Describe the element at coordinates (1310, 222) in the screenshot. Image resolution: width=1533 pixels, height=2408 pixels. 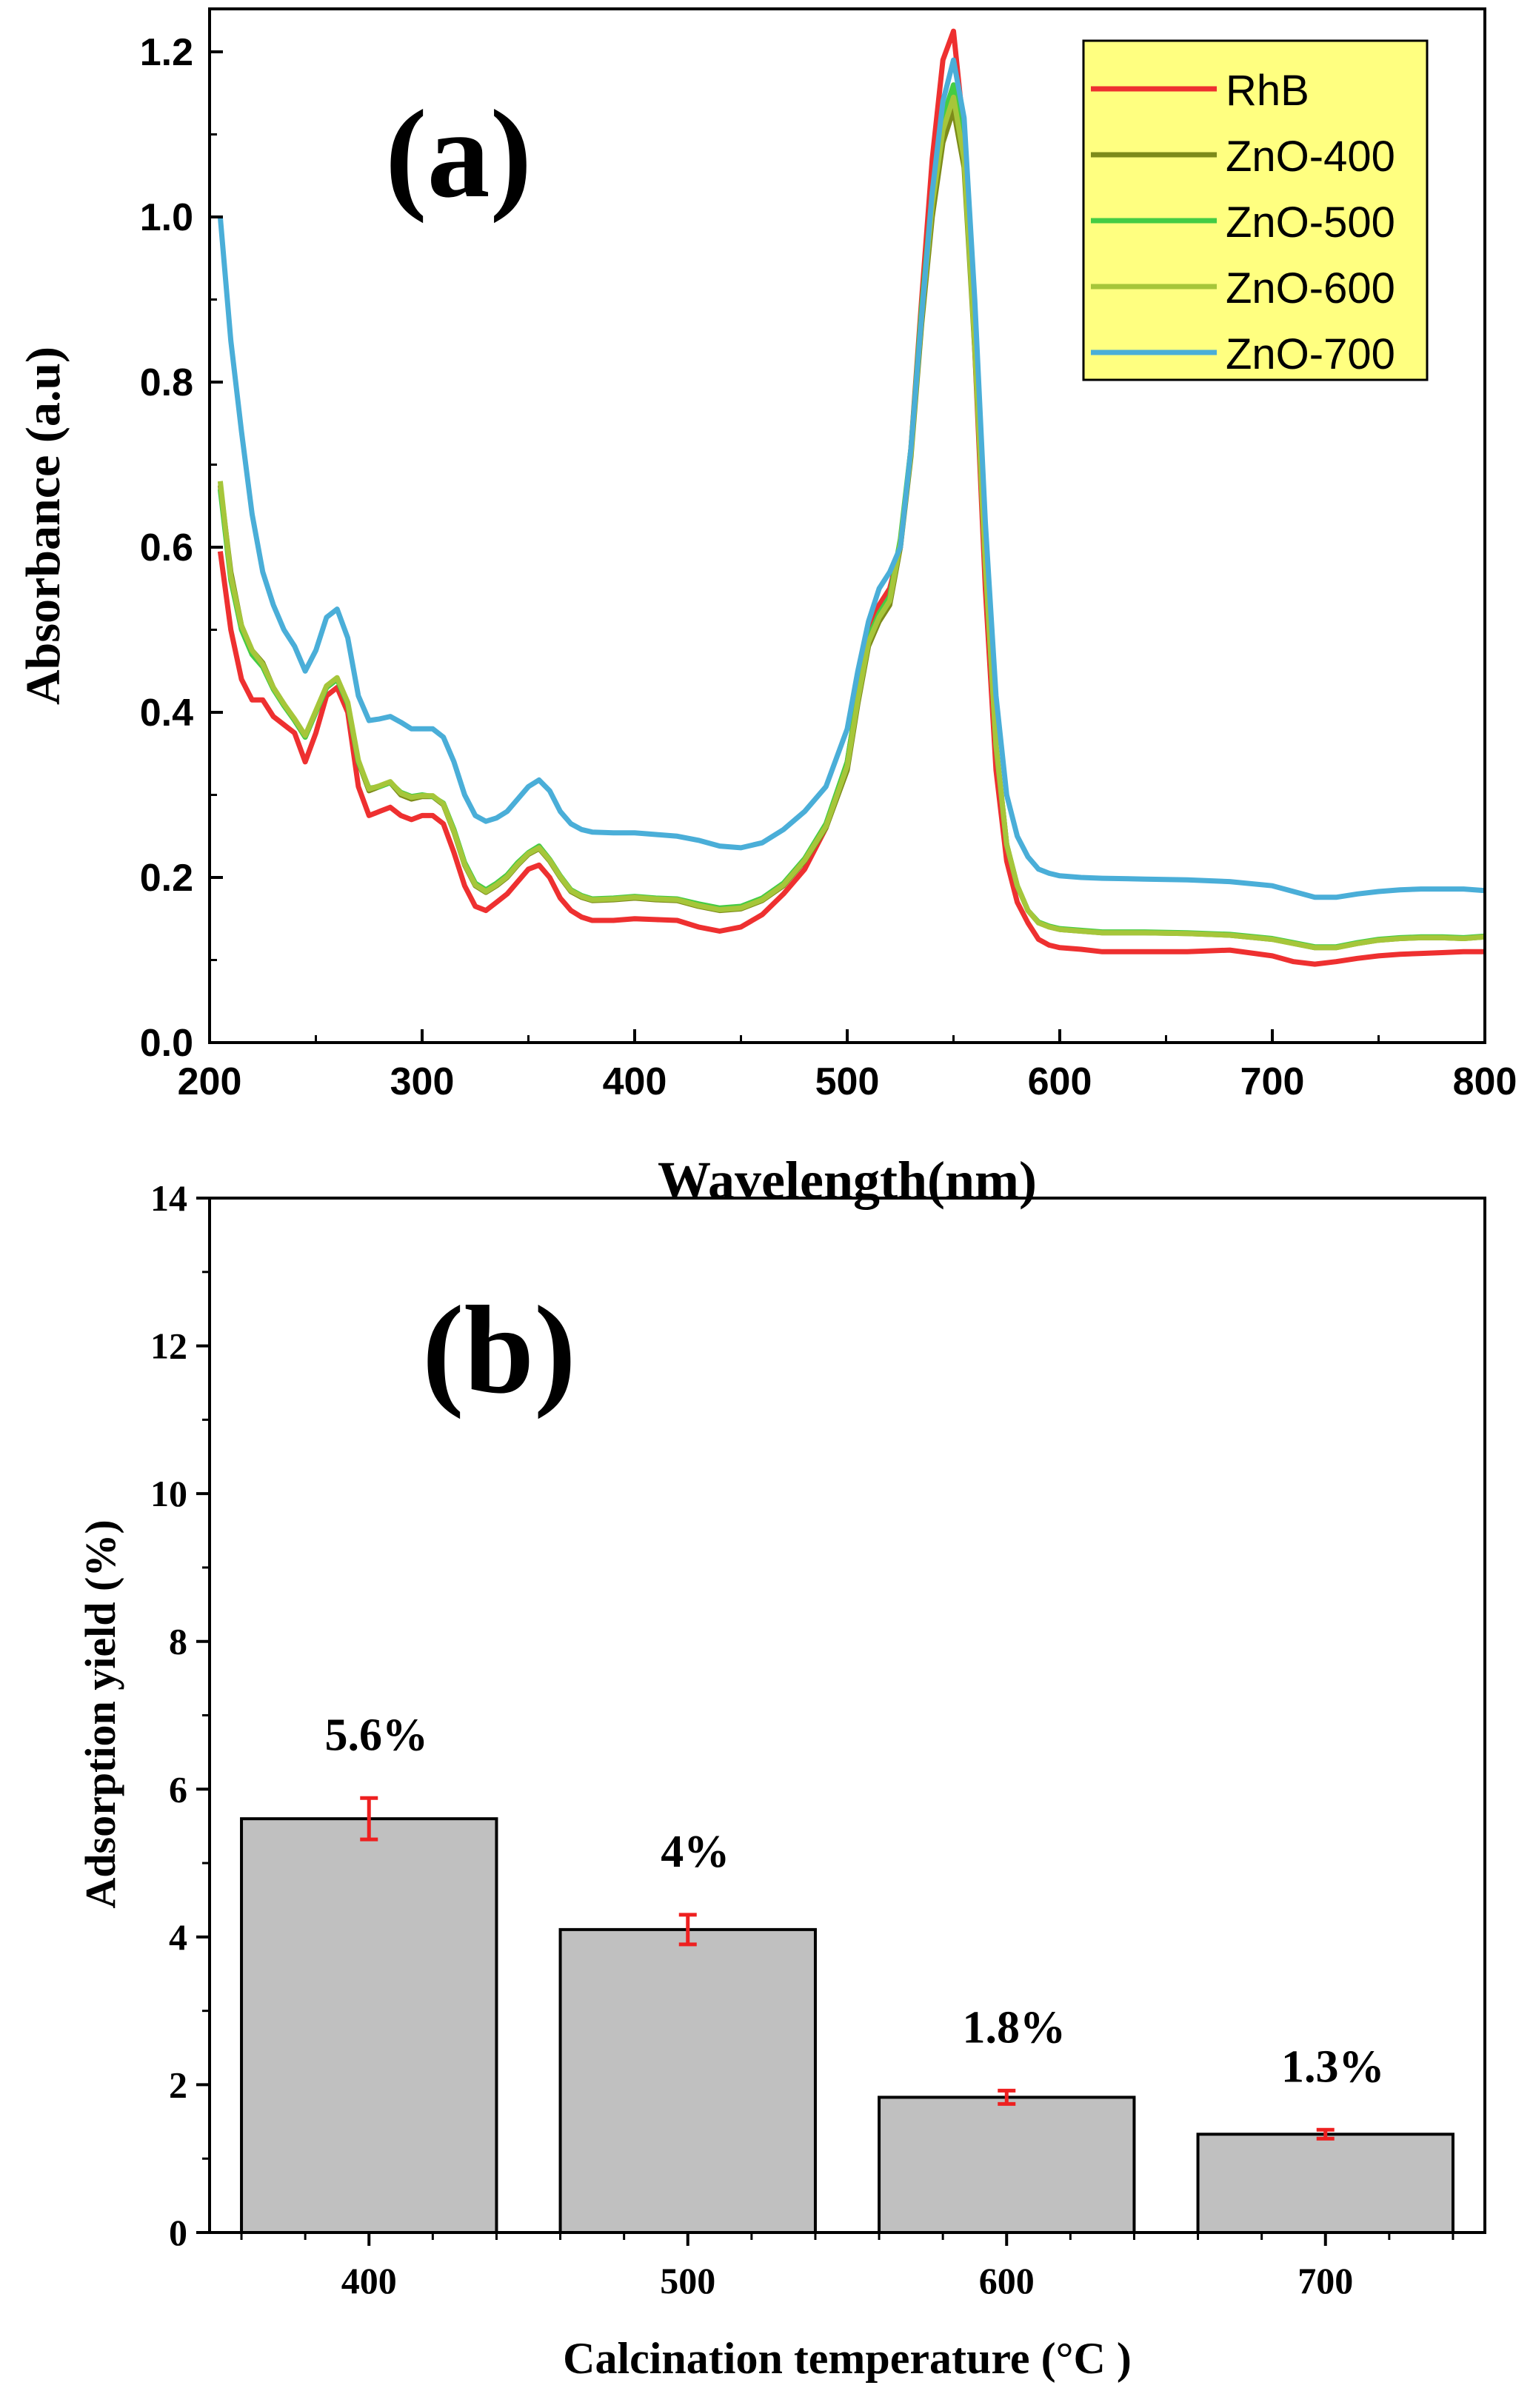
I see `legend-label: ZnO-500` at that location.